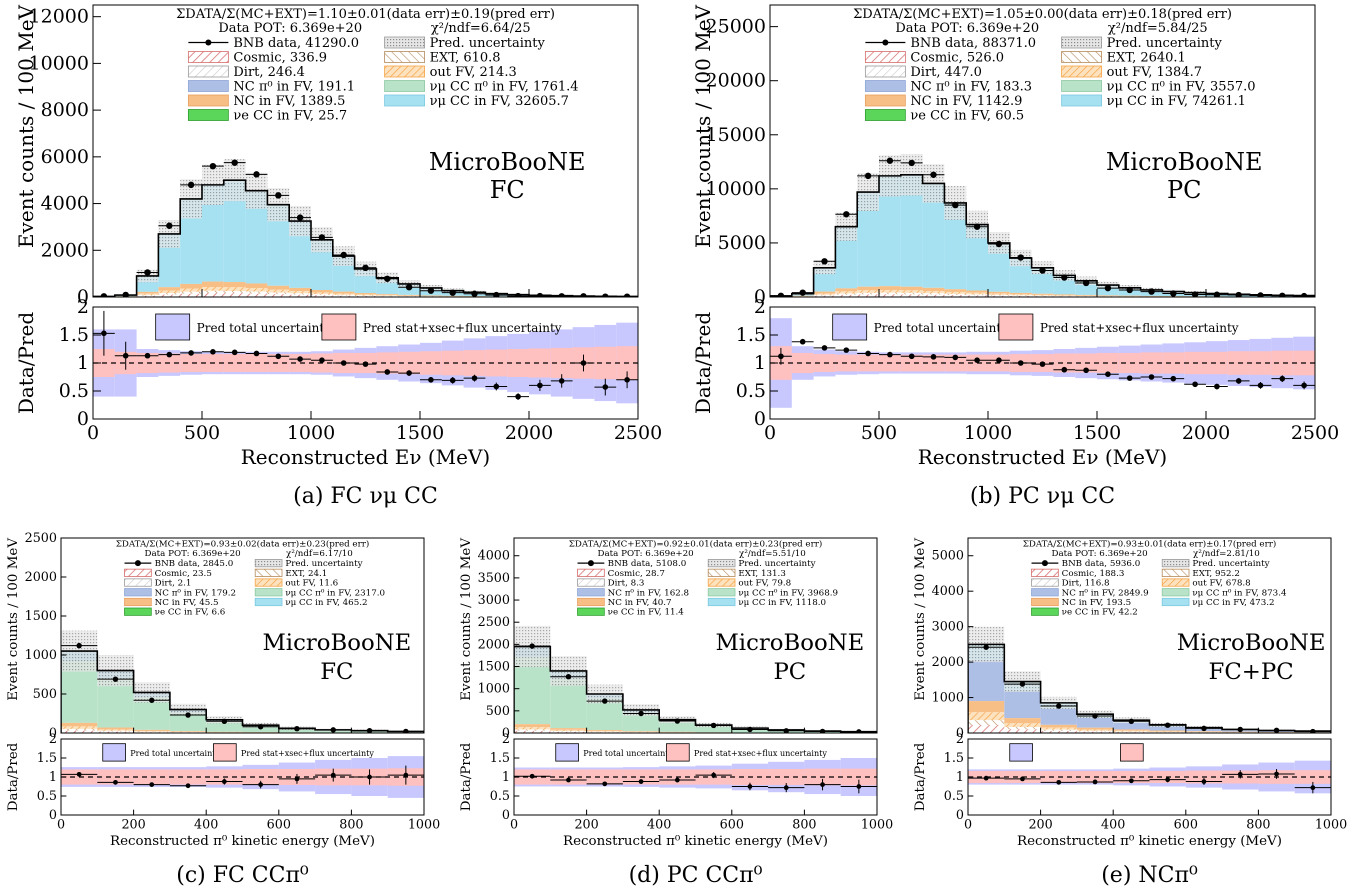 Image resolution: width=1372 pixels, height=896 pixels. Describe the element at coordinates (751, 335) in the screenshot. I see `ratio-y-tick-label: 1.5` at that location.